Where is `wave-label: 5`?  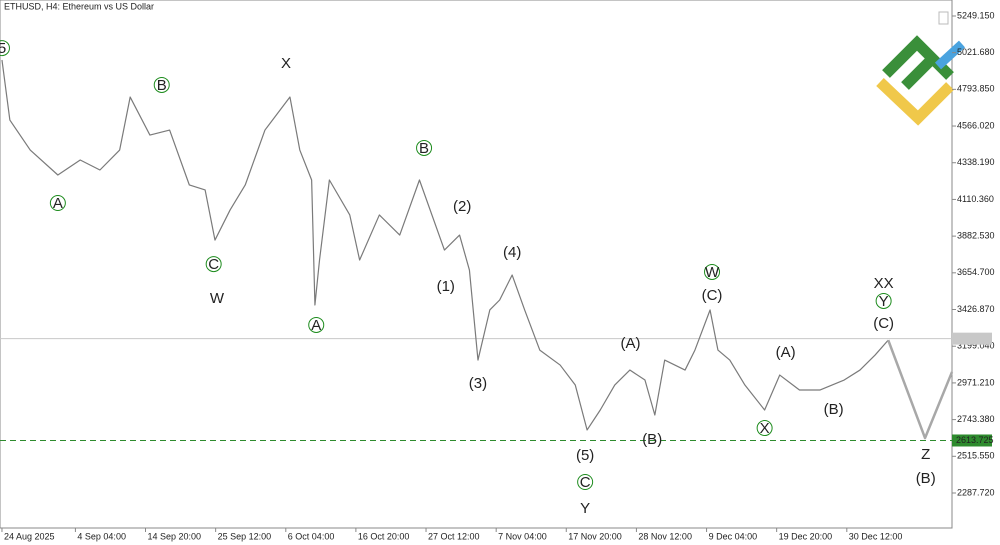 wave-label: 5 is located at coordinates (3, 48).